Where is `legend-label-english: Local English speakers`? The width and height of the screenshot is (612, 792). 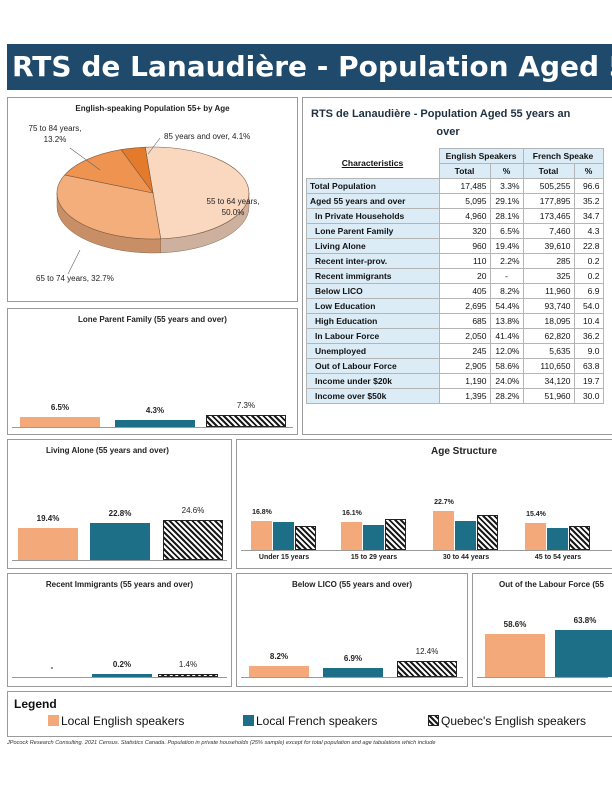 legend-label-english: Local English speakers is located at coordinates (123, 721).